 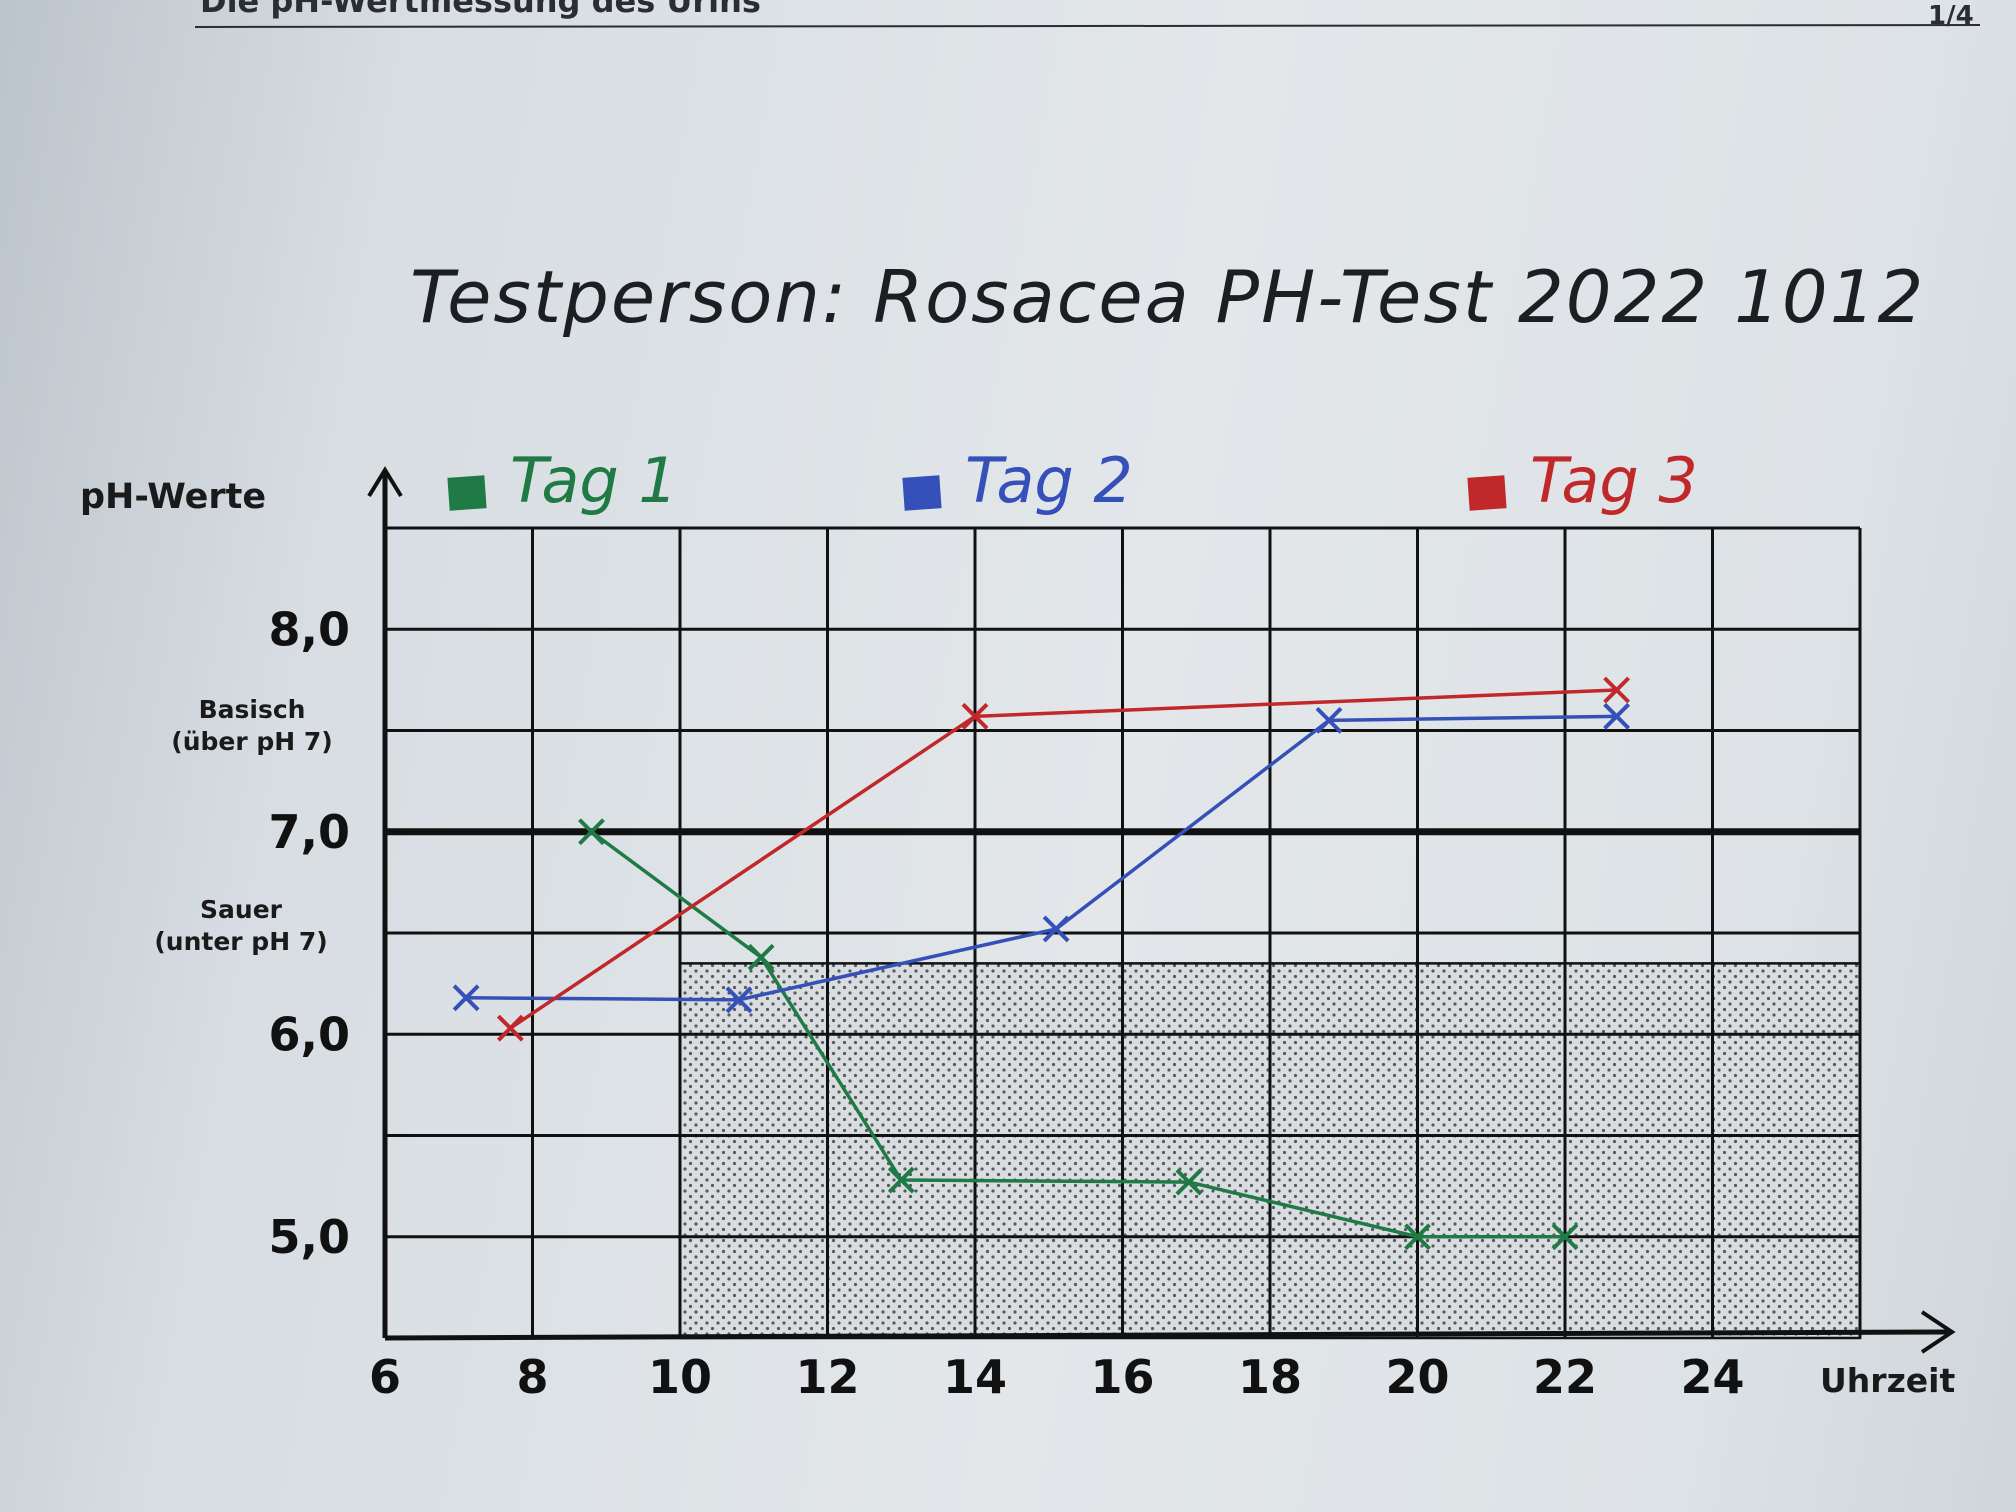 What do you see at coordinates (385, 482) in the screenshot?
I see `y-axis-arrow` at bounding box center [385, 482].